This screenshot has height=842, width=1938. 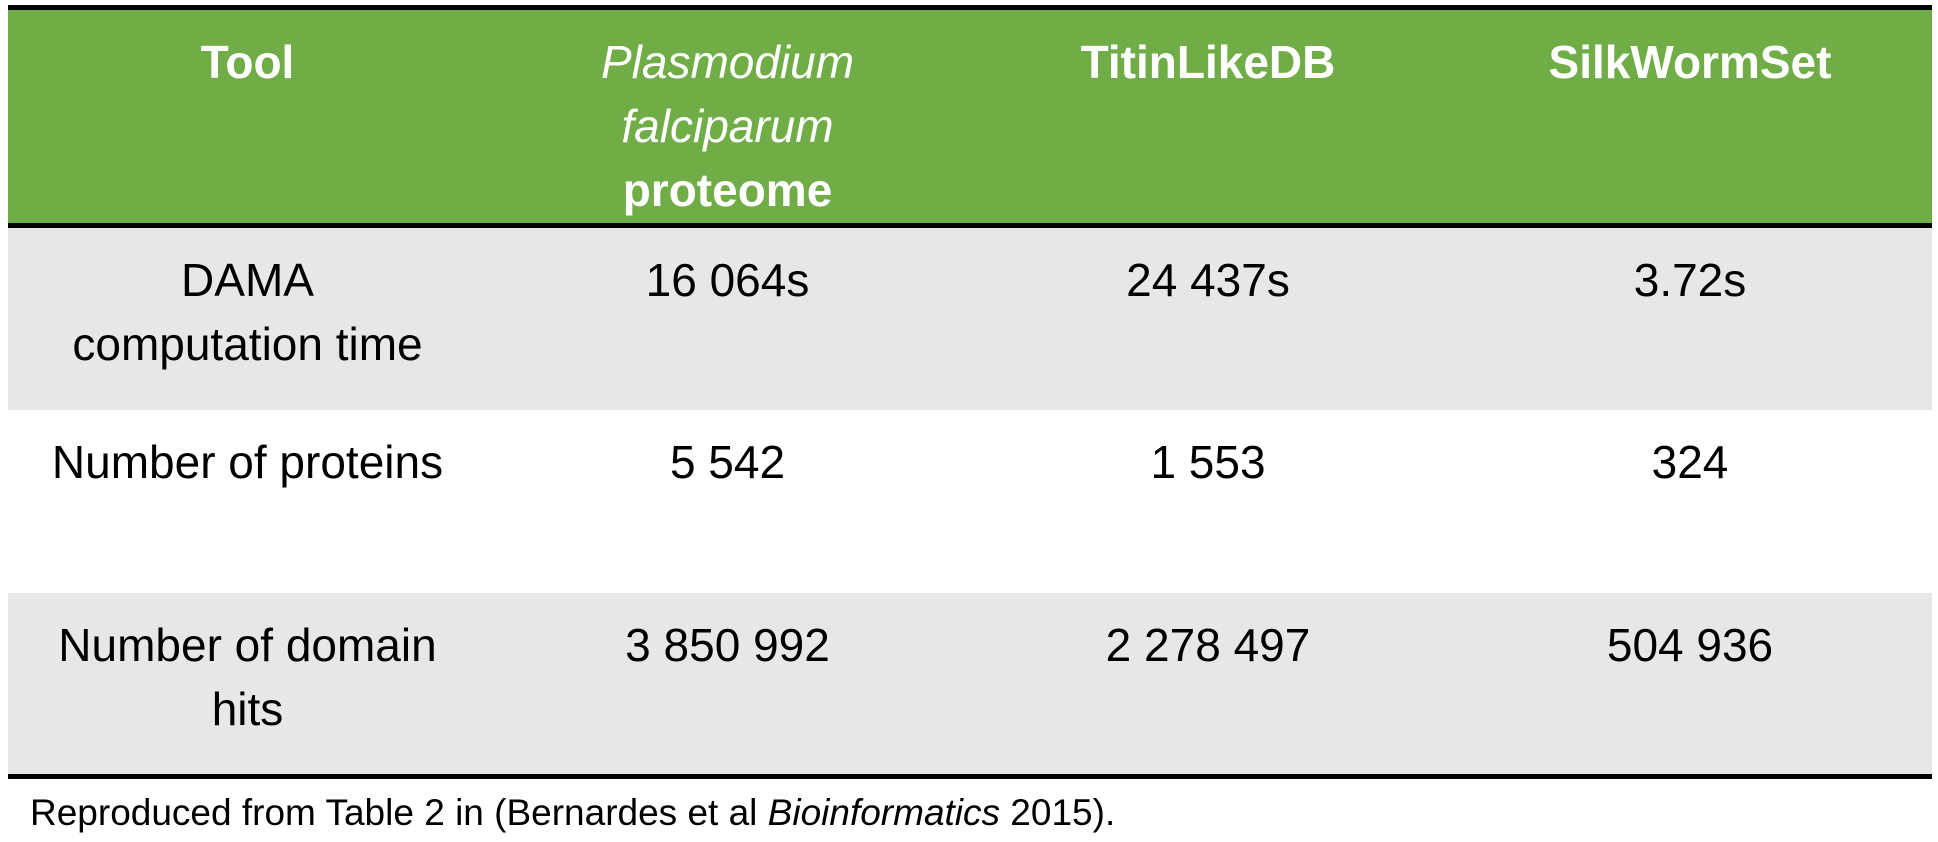 What do you see at coordinates (247, 708) in the screenshot?
I see `row-label-line2: hits` at bounding box center [247, 708].